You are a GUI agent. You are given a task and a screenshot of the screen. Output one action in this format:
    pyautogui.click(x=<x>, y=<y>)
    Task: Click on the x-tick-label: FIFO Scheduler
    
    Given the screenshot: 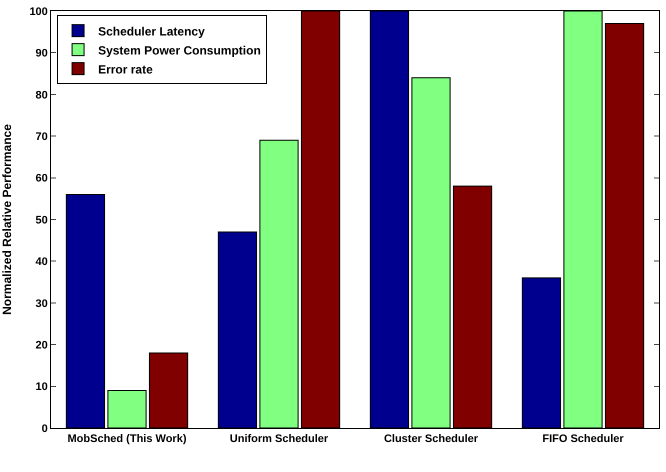 What is the action you would take?
    pyautogui.click(x=583, y=439)
    